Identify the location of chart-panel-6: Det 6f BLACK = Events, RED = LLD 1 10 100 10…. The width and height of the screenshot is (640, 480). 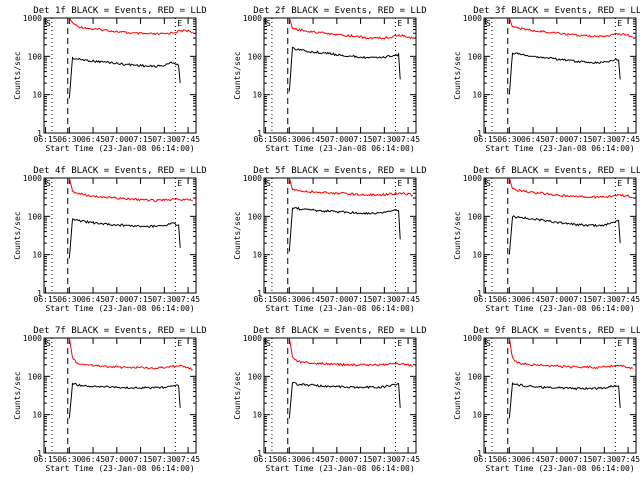
(546, 239).